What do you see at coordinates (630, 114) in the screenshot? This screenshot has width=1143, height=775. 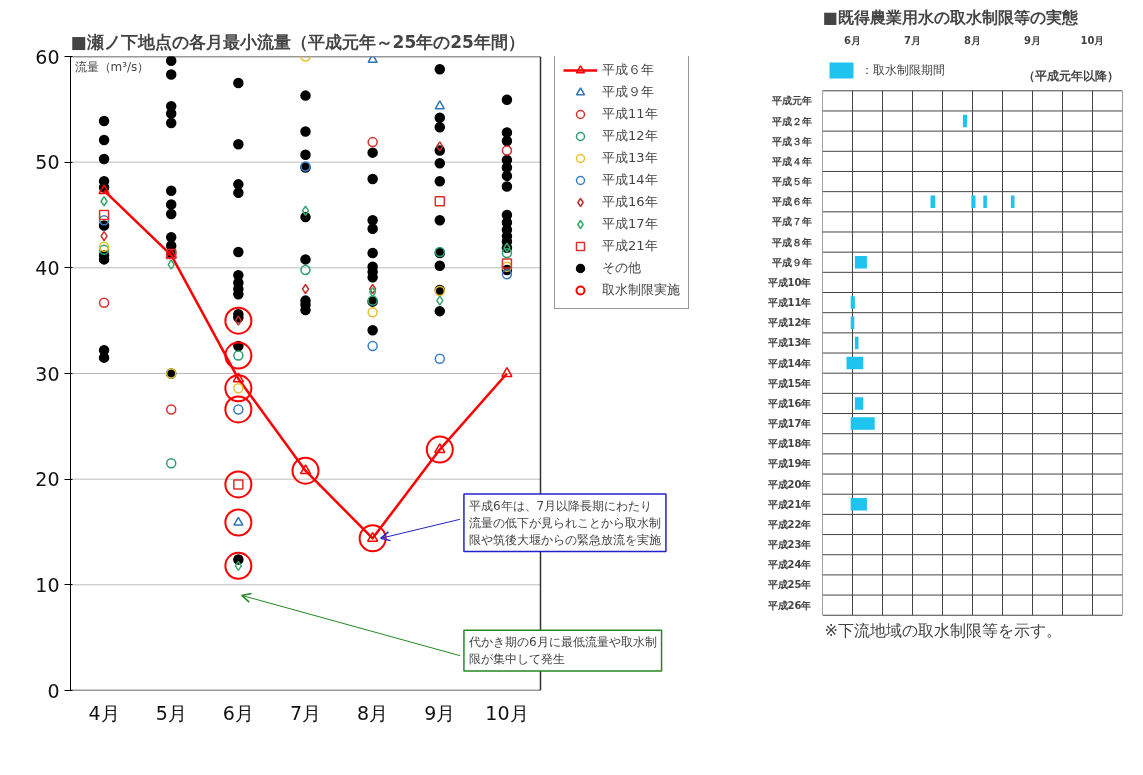 I see `legend-label: 平成11年` at bounding box center [630, 114].